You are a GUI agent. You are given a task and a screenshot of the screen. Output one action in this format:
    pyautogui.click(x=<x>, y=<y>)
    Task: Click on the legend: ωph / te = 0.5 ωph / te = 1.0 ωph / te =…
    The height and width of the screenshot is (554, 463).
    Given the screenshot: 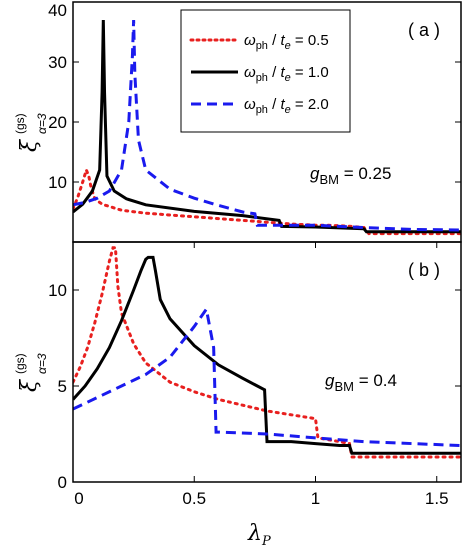 What is the action you would take?
    pyautogui.click(x=265, y=71)
    